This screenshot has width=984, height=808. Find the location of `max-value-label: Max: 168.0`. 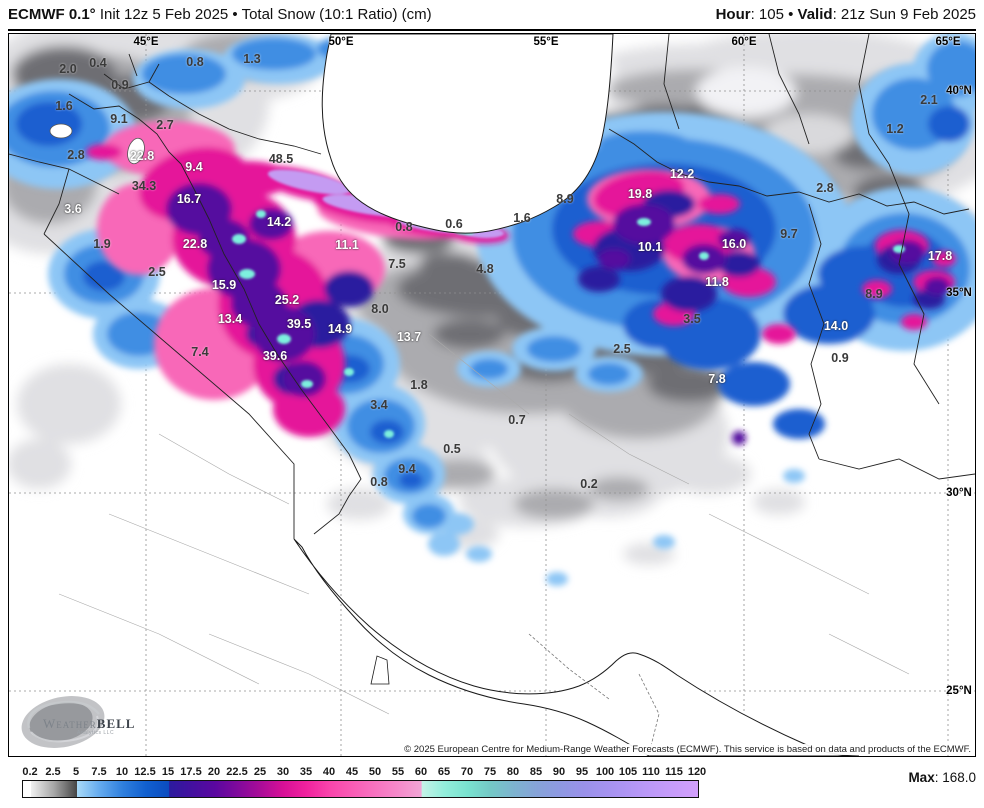

max-value-label: Max: 168.0 is located at coordinates (942, 777).